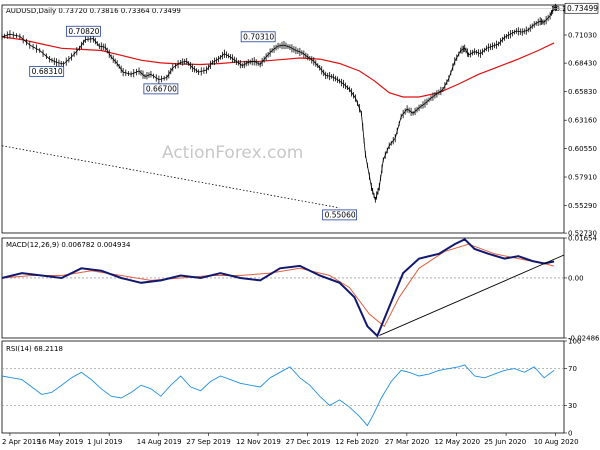  I want to click on price-dotted-trendline, so click(170, 177).